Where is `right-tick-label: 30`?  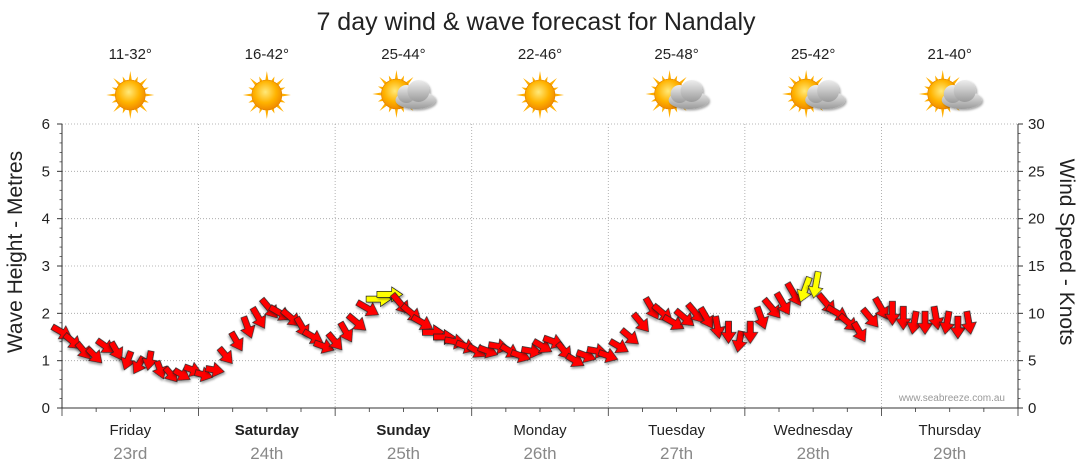
right-tick-label: 30 is located at coordinates (1036, 124).